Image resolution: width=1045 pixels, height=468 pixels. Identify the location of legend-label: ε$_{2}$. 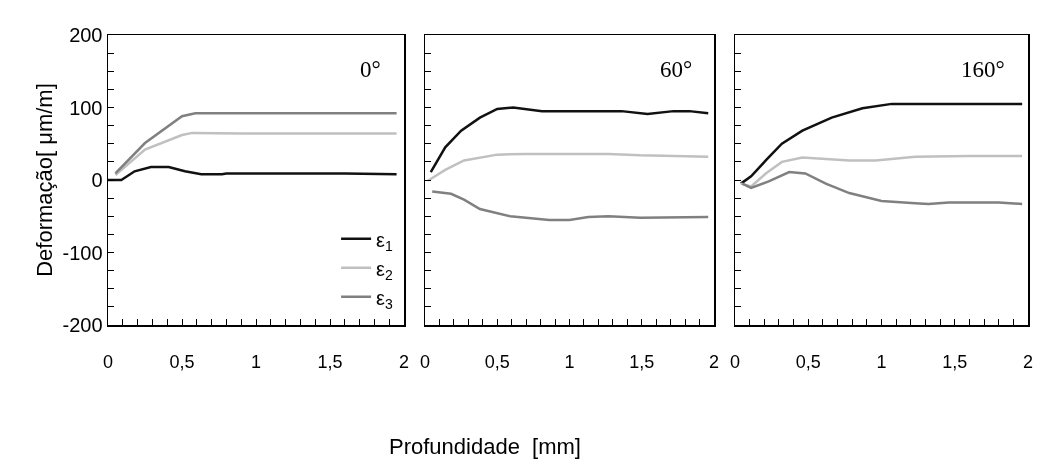
(384, 270).